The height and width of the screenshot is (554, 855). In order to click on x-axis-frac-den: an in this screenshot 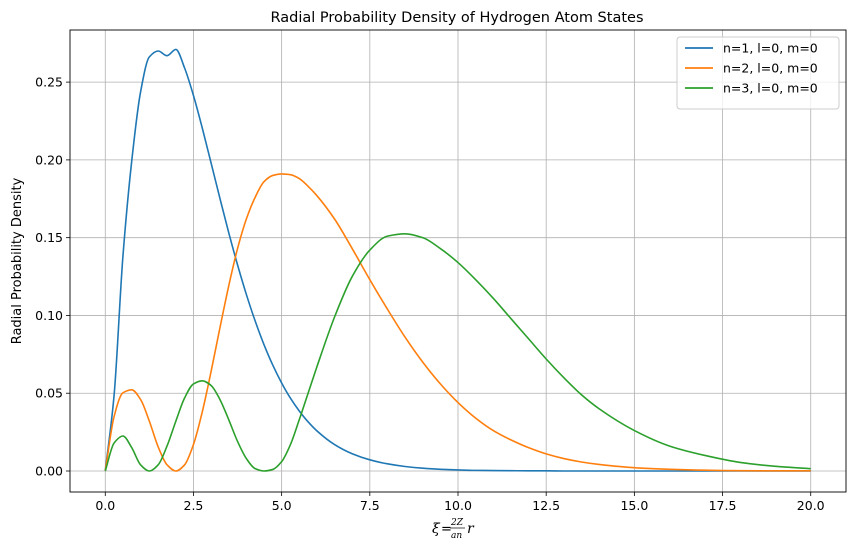, I will do `click(456, 536)`.